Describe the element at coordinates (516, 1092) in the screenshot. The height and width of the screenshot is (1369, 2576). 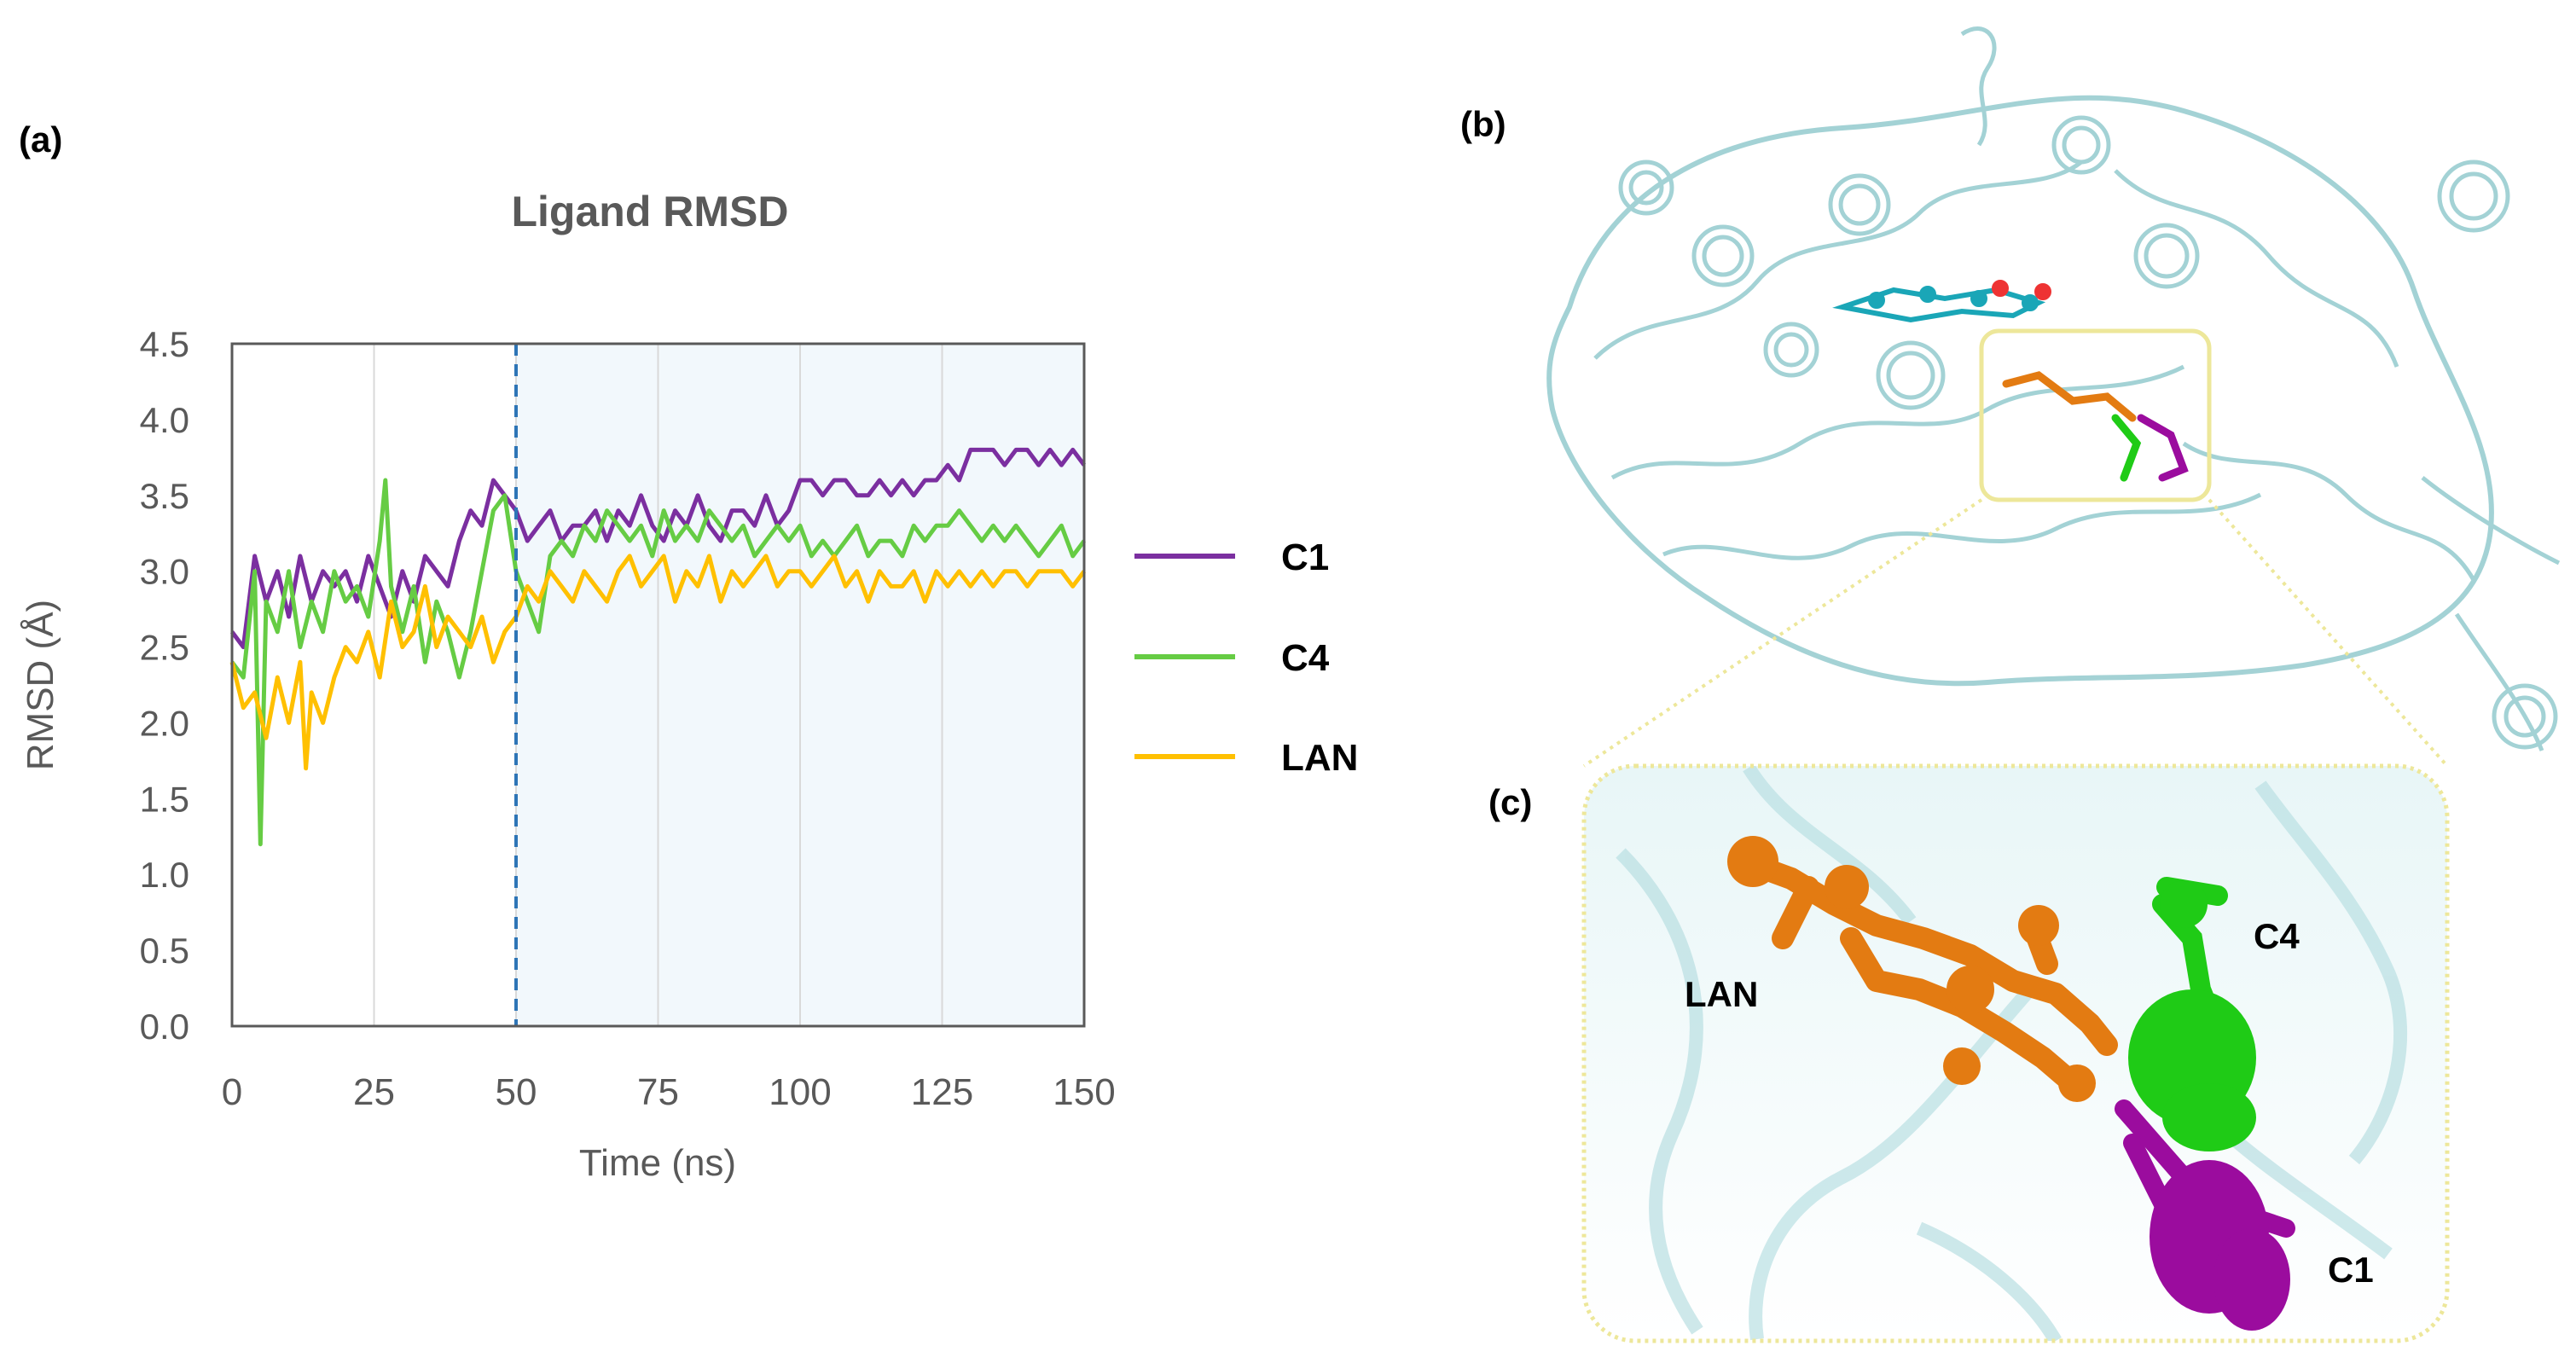
I see `x-tick-label: 50` at that location.